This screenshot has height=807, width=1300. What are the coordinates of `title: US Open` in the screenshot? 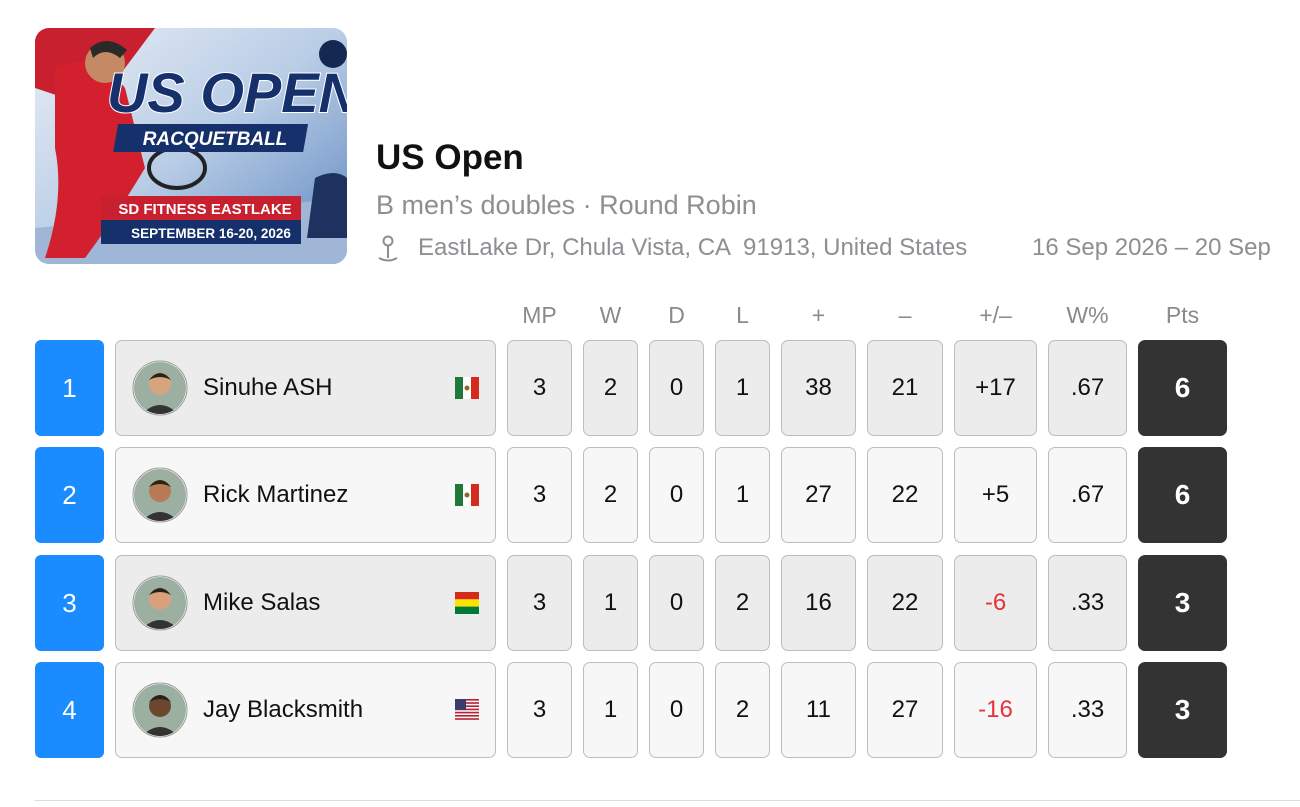 It's located at (450, 157).